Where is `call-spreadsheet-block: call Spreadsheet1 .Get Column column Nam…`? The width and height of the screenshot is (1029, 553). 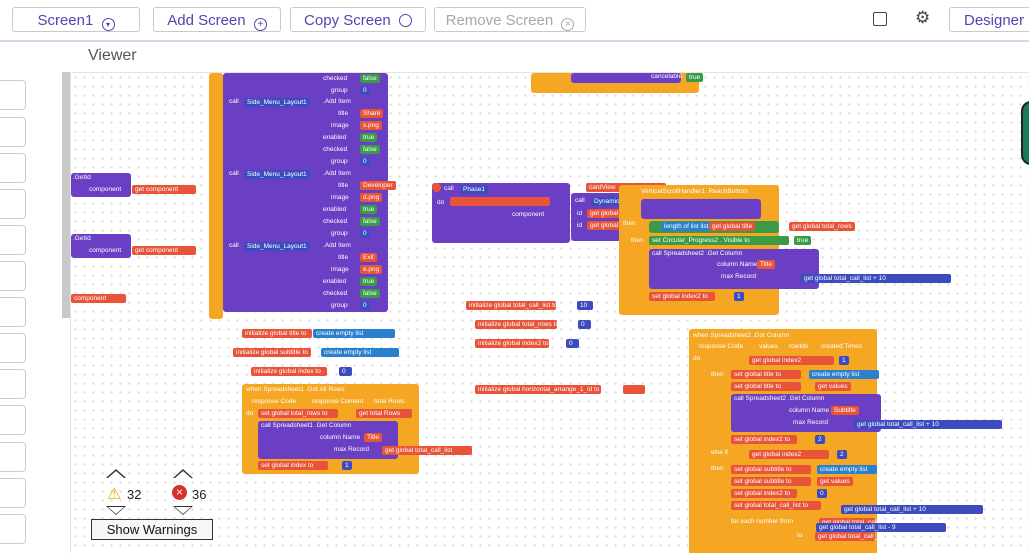 call-spreadsheet-block: call Spreadsheet1 .Get Column column Nam… is located at coordinates (328, 440).